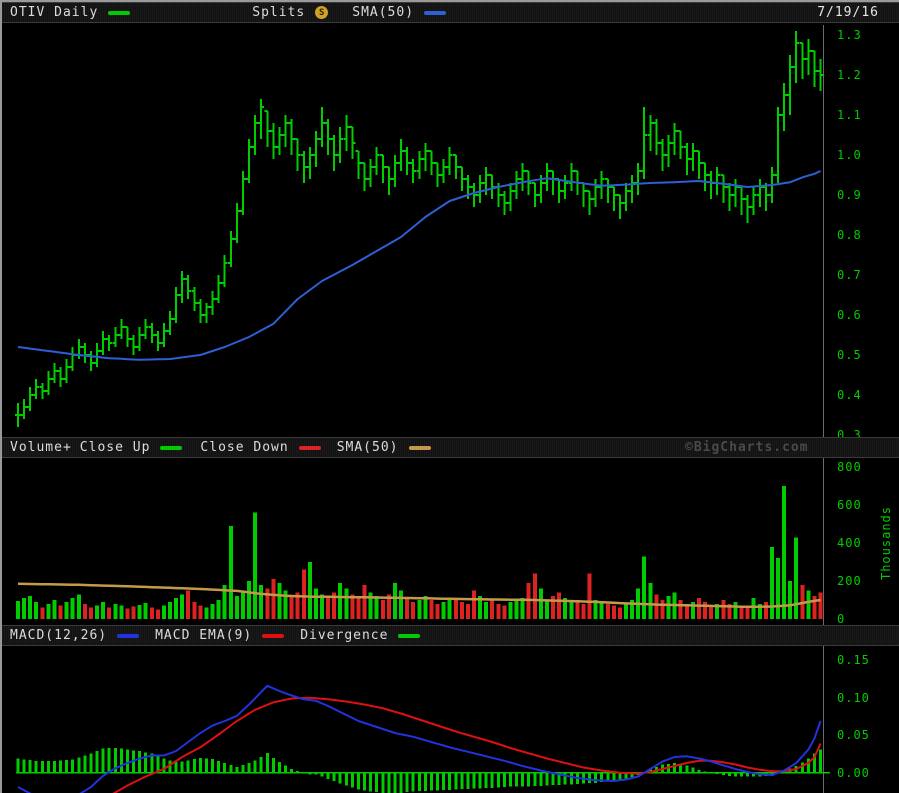 This screenshot has width=899, height=793. I want to click on volume-up-label: Close Up, so click(115, 447).